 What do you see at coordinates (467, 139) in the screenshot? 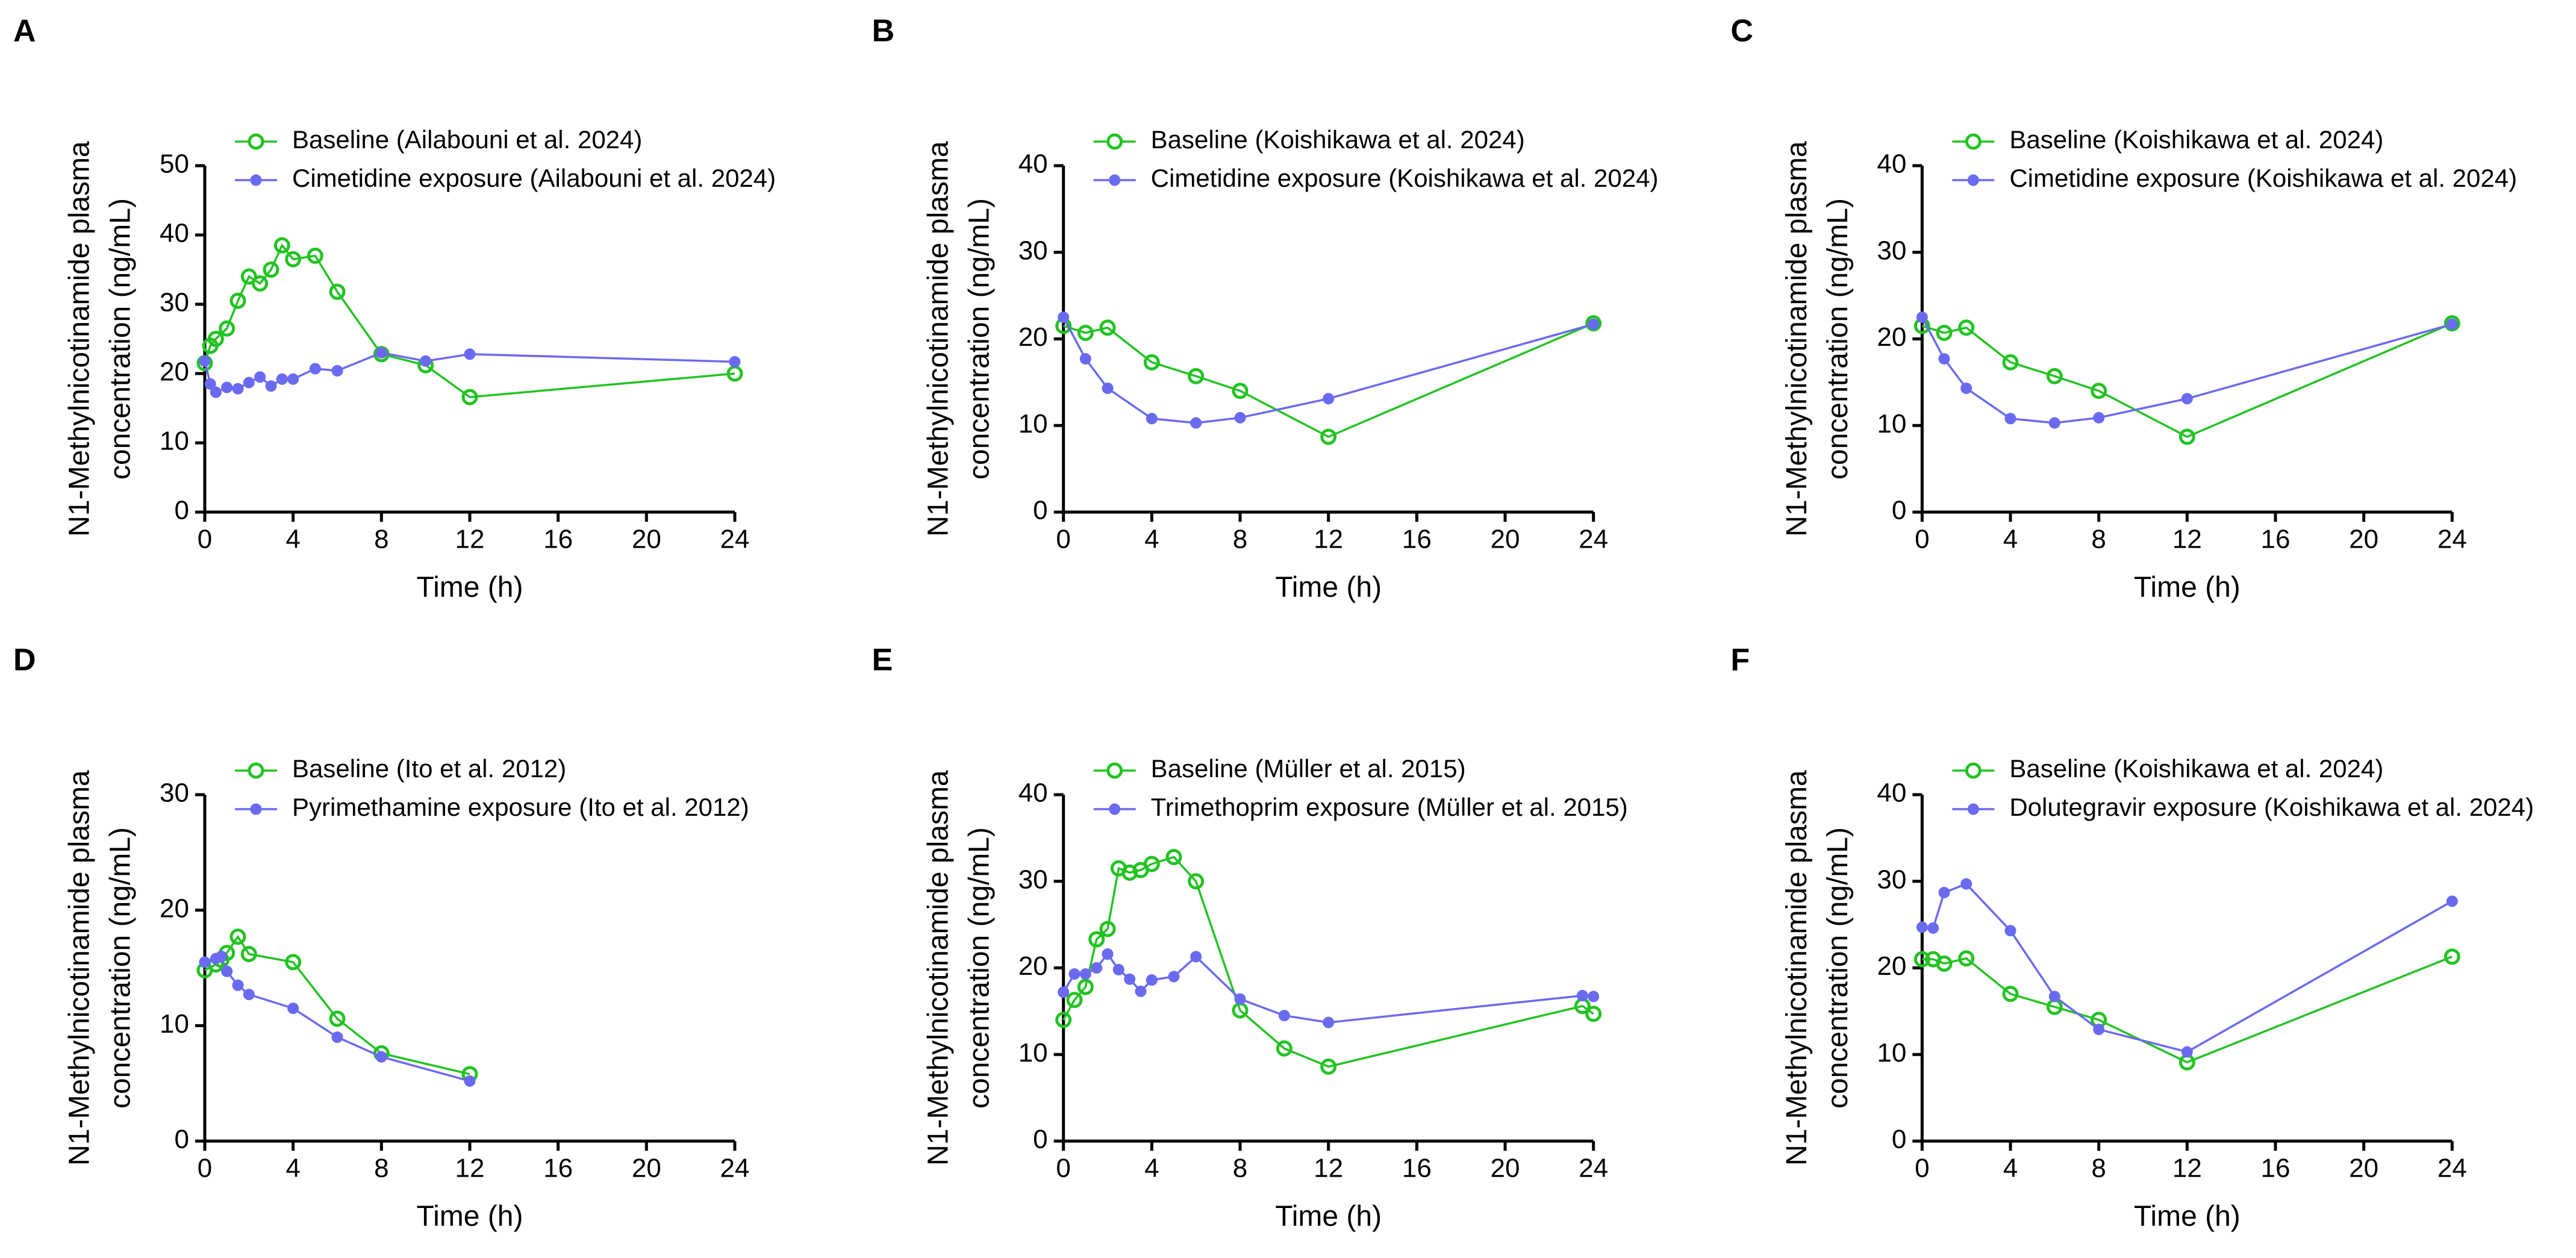
I see `legend-label: Baseline (Ailabouni et al. 2024)` at bounding box center [467, 139].